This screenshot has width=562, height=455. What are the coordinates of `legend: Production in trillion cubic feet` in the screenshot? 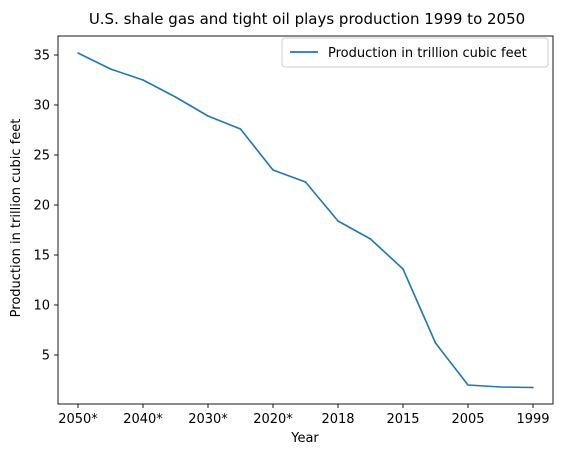 It's located at (415, 52).